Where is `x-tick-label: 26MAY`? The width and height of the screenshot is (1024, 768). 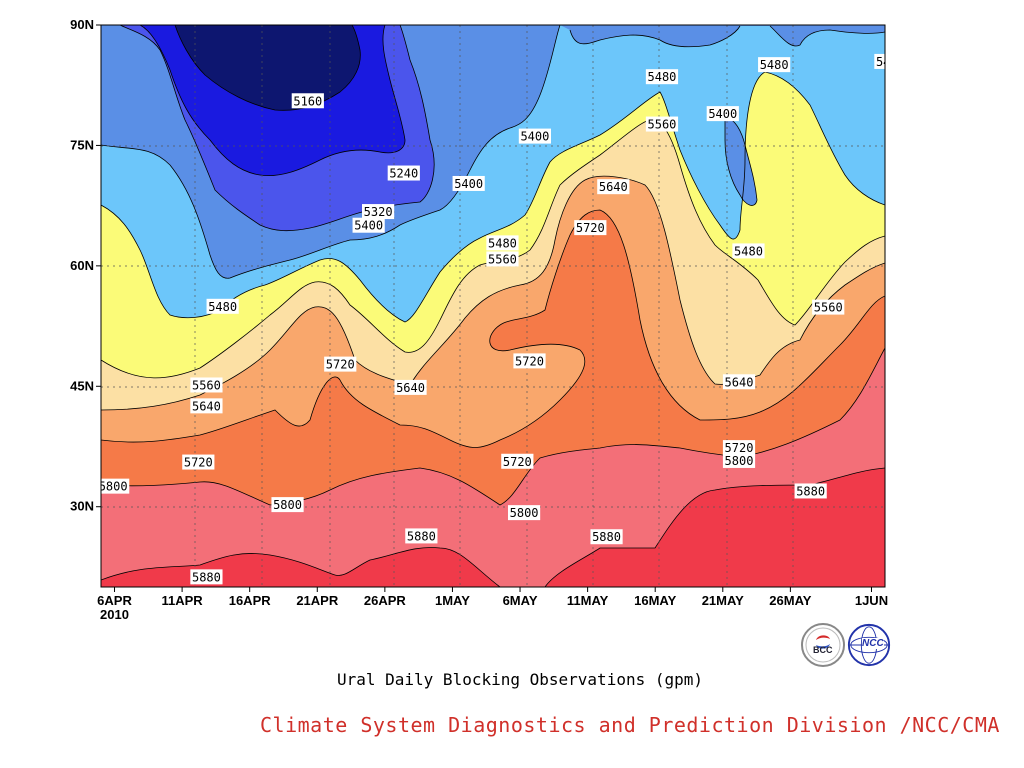
x-tick-label: 26MAY is located at coordinates (790, 600).